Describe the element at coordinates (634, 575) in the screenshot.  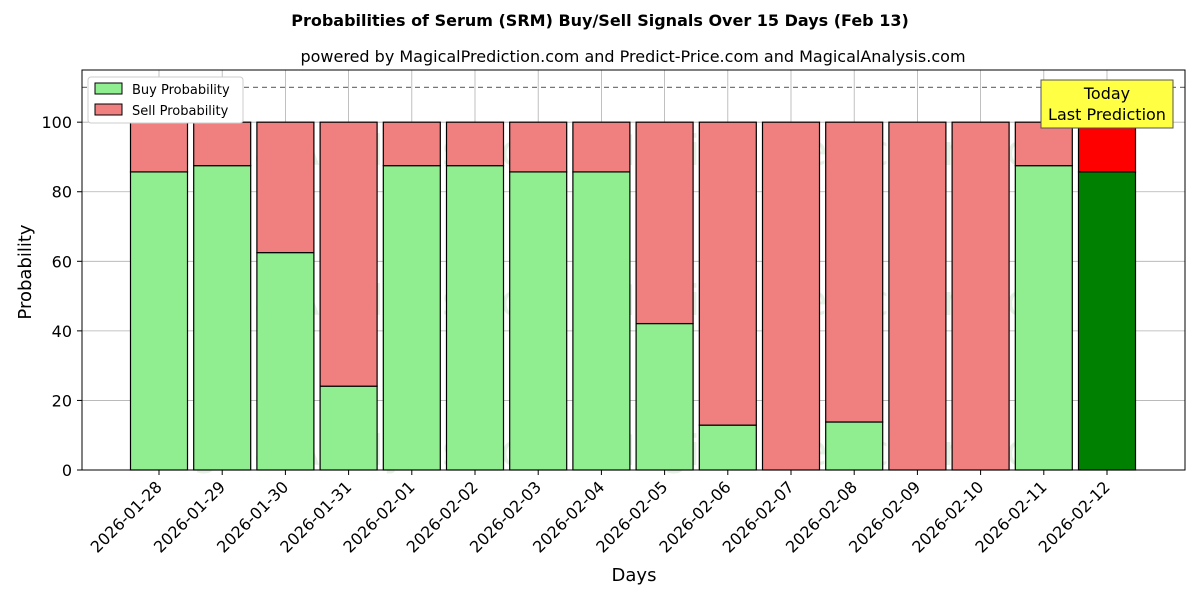
I see `x-axis-label: Days` at that location.